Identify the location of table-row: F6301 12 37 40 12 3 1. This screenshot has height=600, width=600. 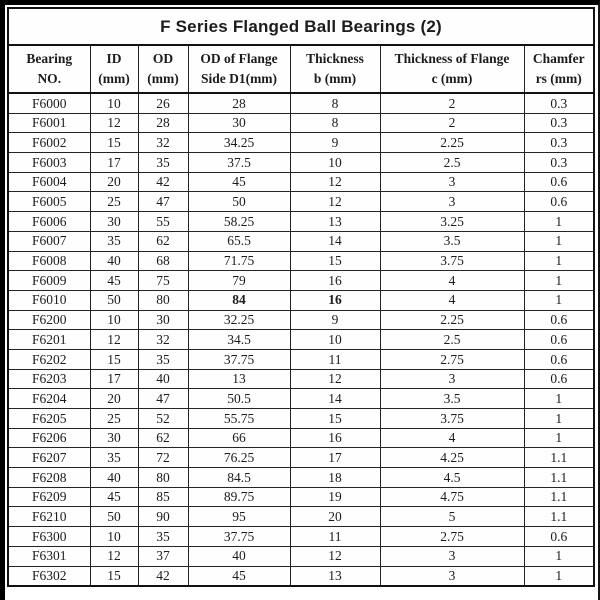
(301, 556).